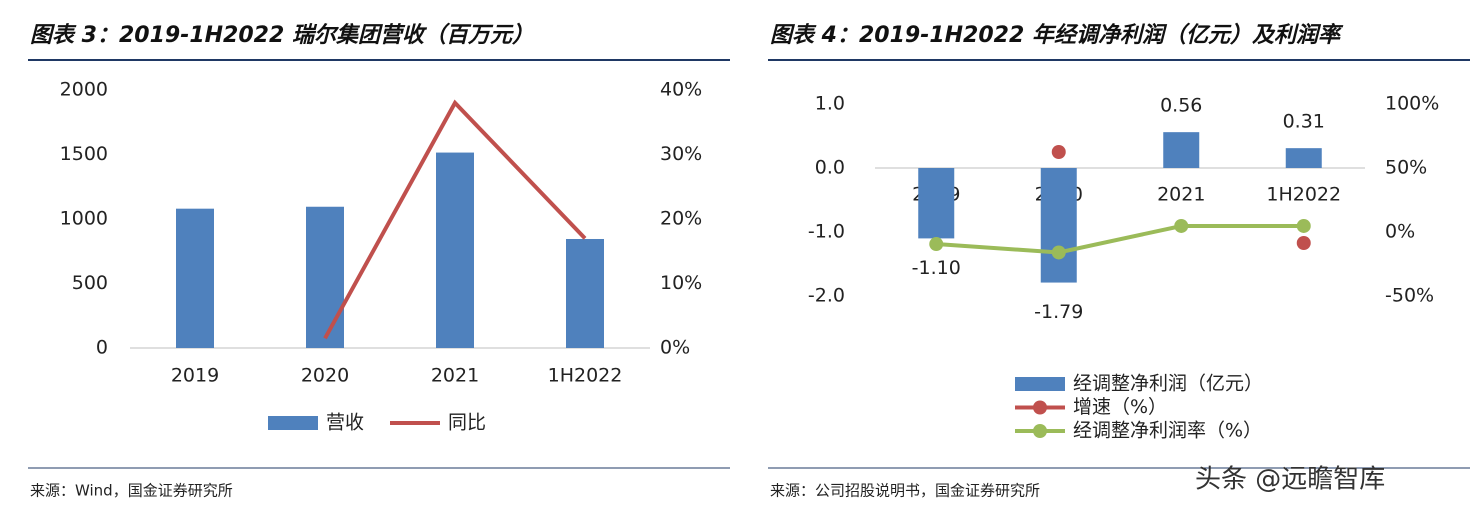 The height and width of the screenshot is (513, 1481). Describe the element at coordinates (102, 348) in the screenshot. I see `y-tick-label: 0` at that location.